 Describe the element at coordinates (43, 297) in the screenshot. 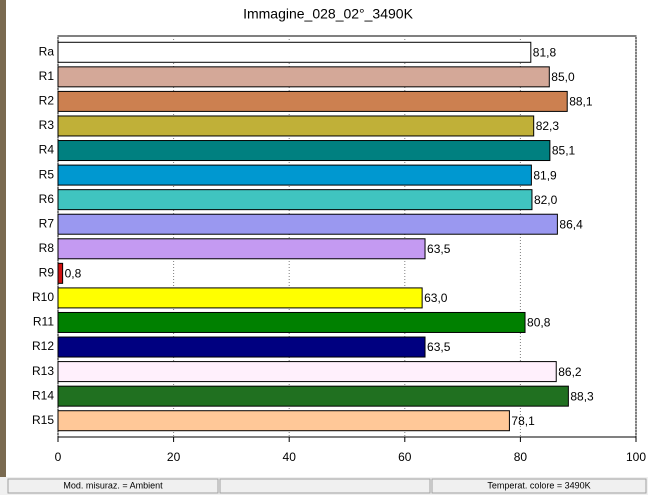

I see `y-tick-label: R10` at that location.